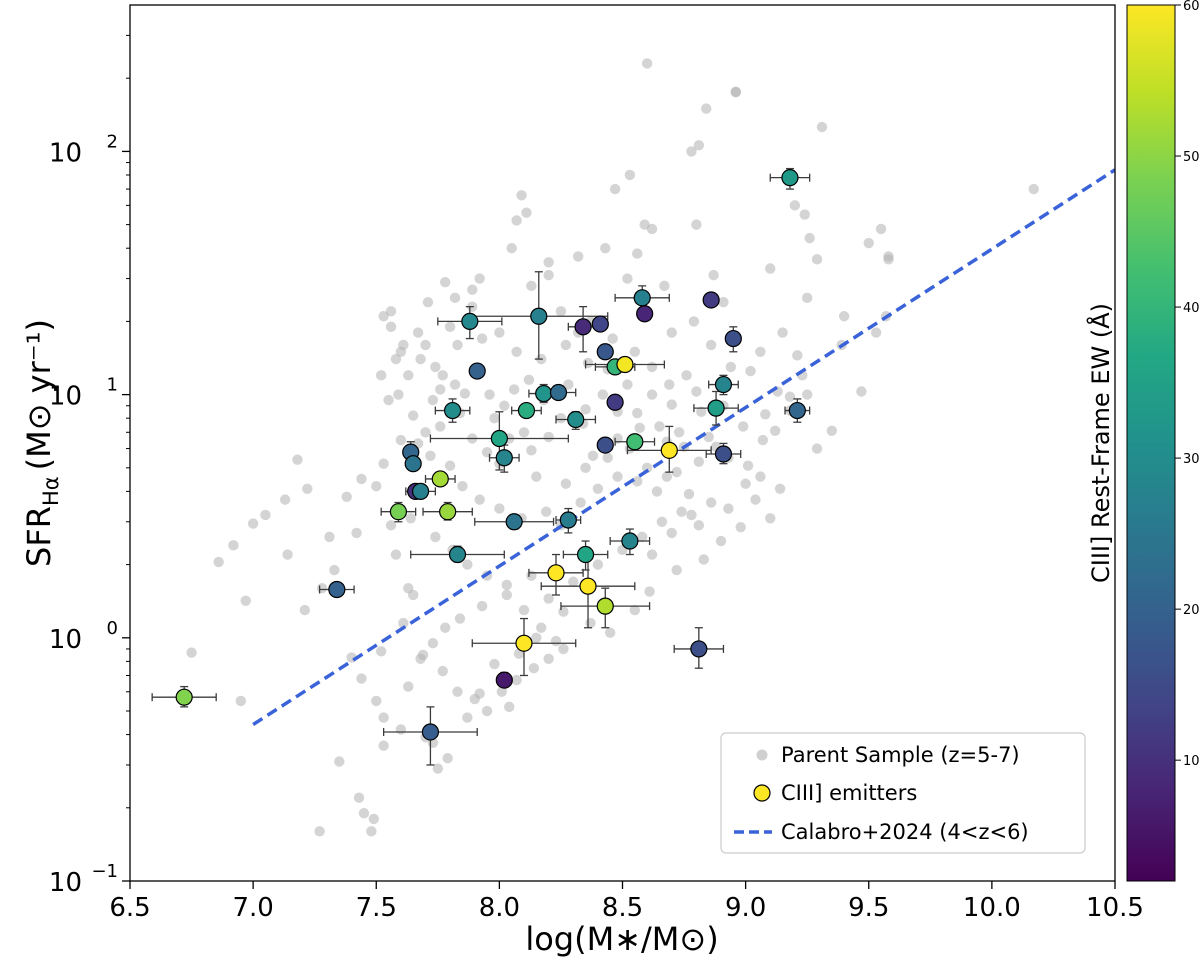 The height and width of the screenshot is (967, 1200). What do you see at coordinates (868, 908) in the screenshot?
I see `x-tick-label: 9.5` at bounding box center [868, 908].